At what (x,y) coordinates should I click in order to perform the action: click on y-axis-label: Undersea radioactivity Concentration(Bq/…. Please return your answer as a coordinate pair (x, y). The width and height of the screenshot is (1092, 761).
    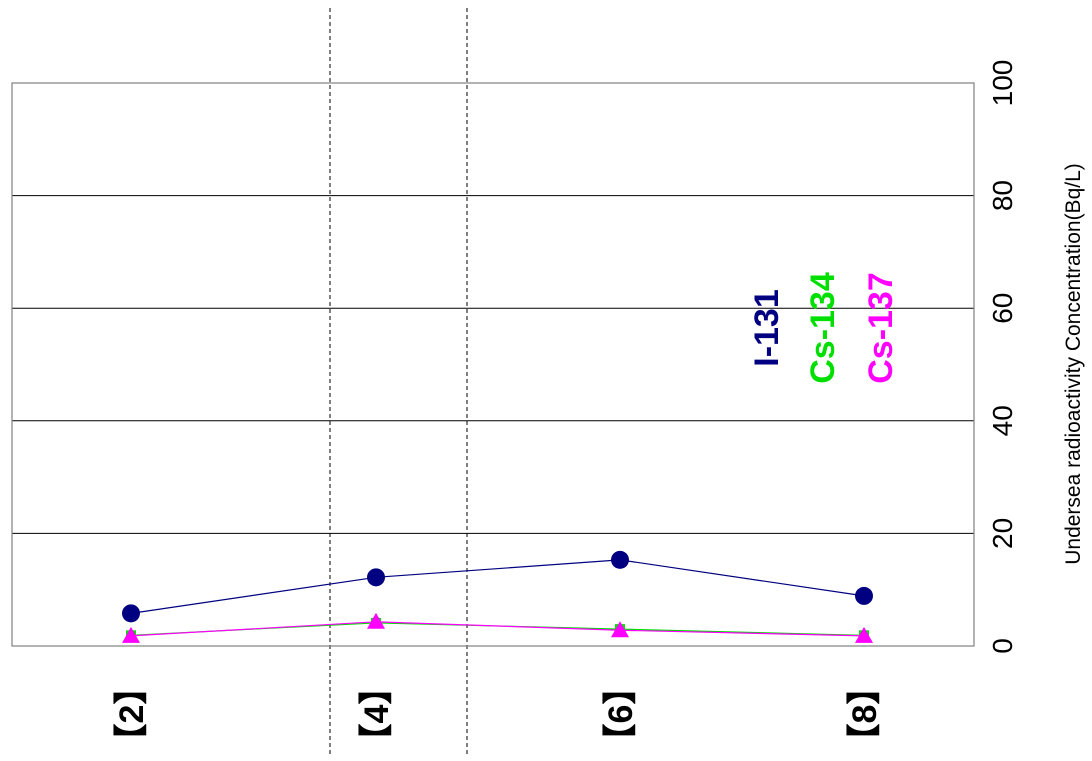
    Looking at the image, I should click on (1073, 364).